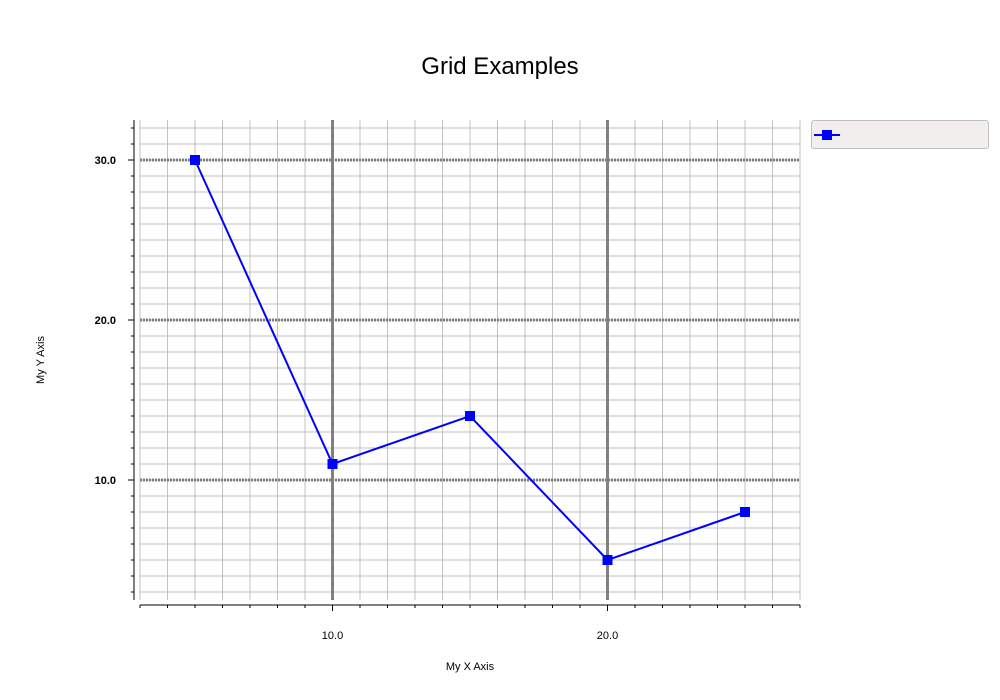 This screenshot has width=1000, height=700. What do you see at coordinates (105, 161) in the screenshot?
I see `y-tick-label: 30.0` at bounding box center [105, 161].